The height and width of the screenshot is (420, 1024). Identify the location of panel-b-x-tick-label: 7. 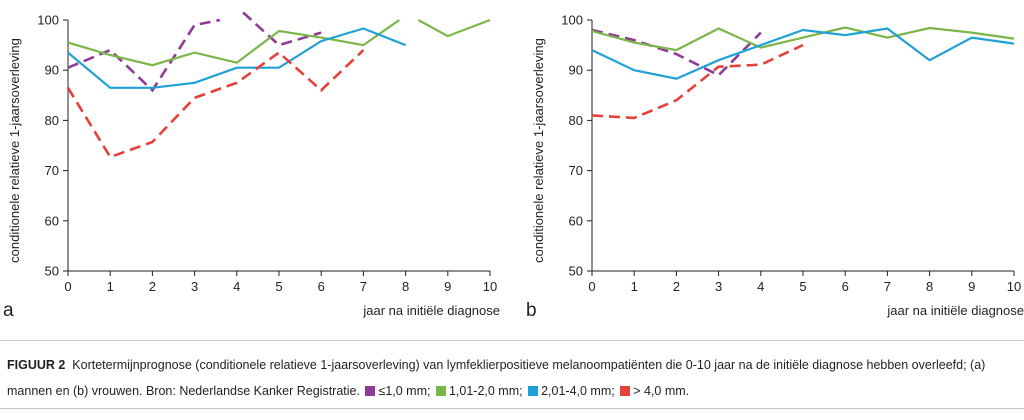
(887, 286).